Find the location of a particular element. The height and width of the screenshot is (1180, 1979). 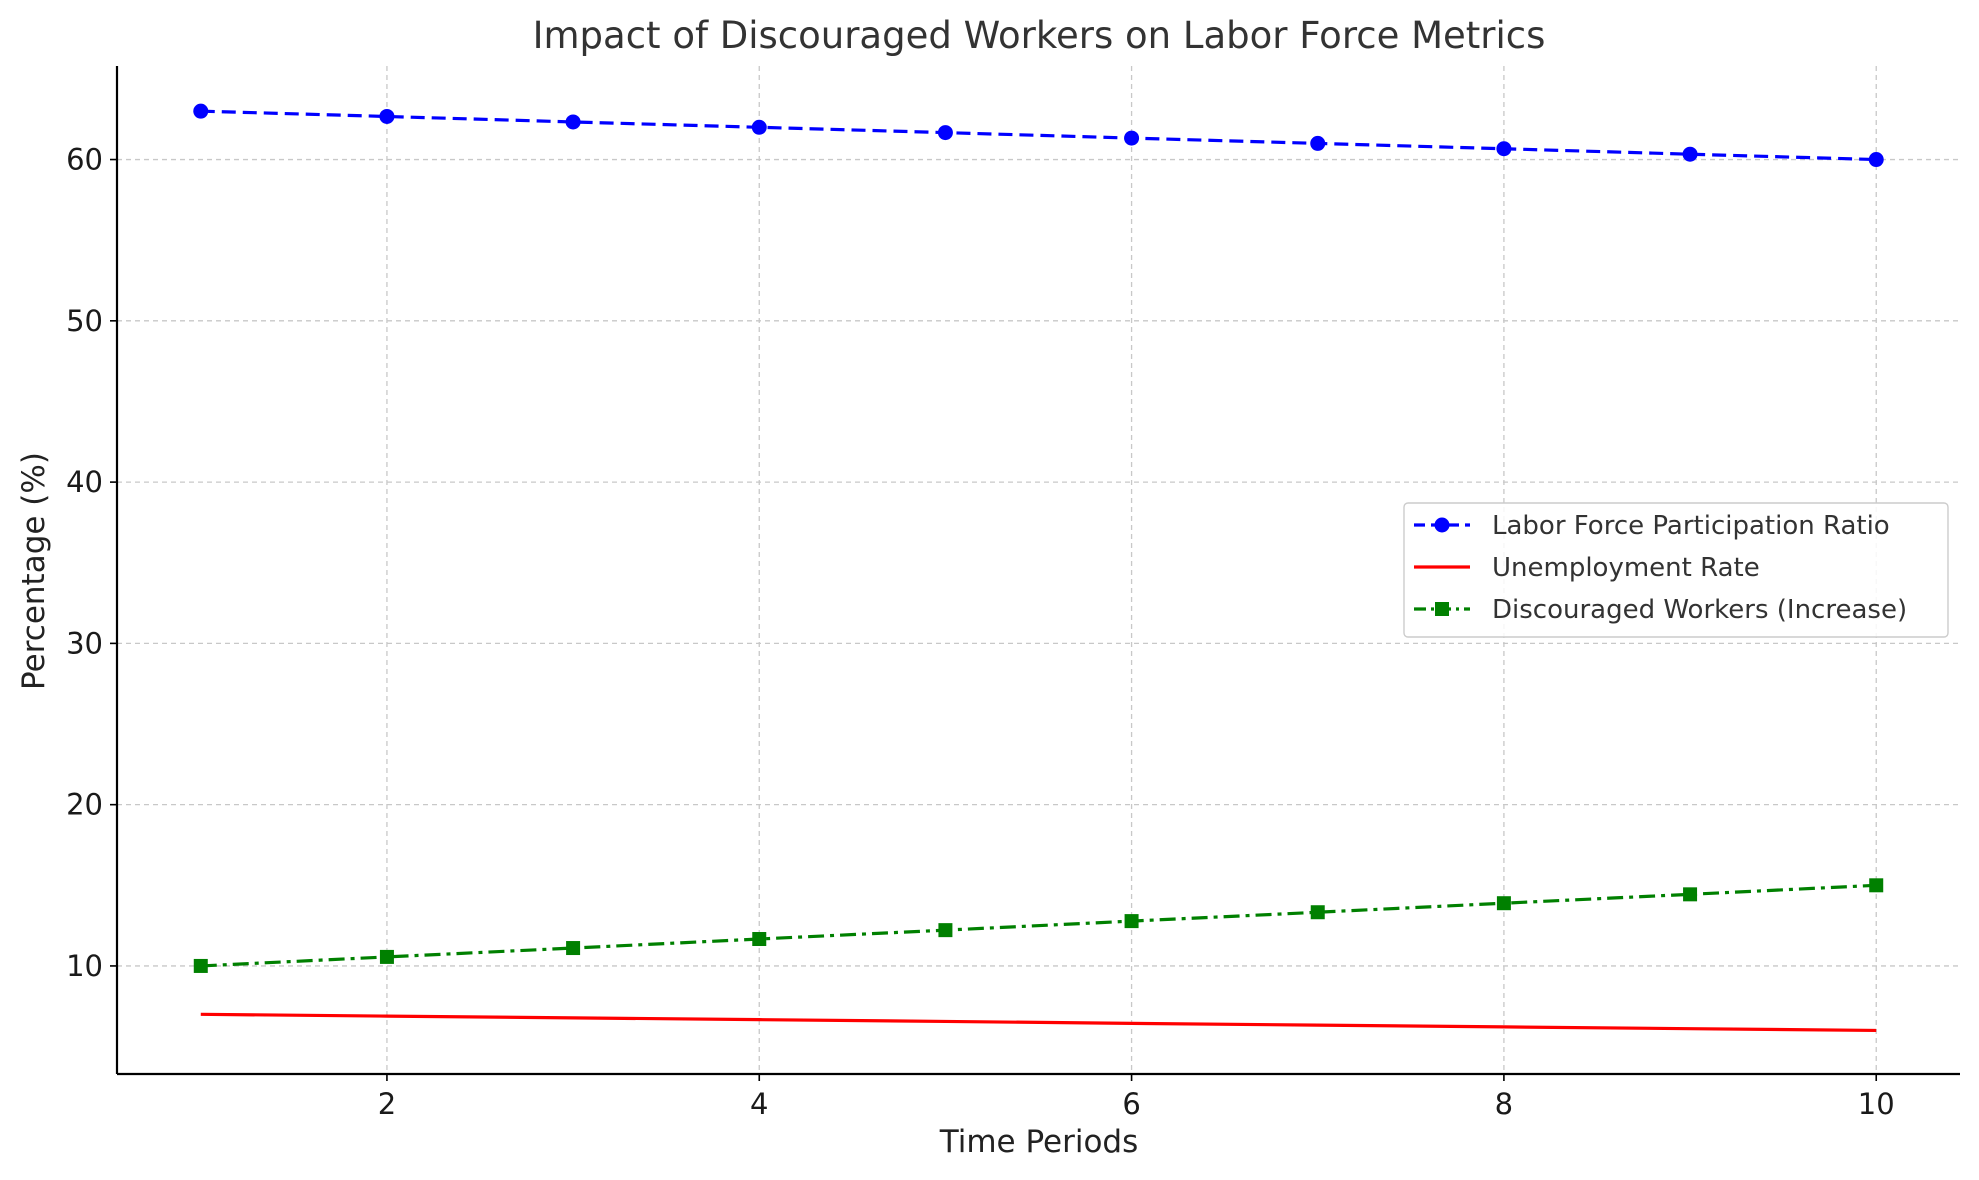

x-axis-title: Time Periods is located at coordinates (1039, 1142).